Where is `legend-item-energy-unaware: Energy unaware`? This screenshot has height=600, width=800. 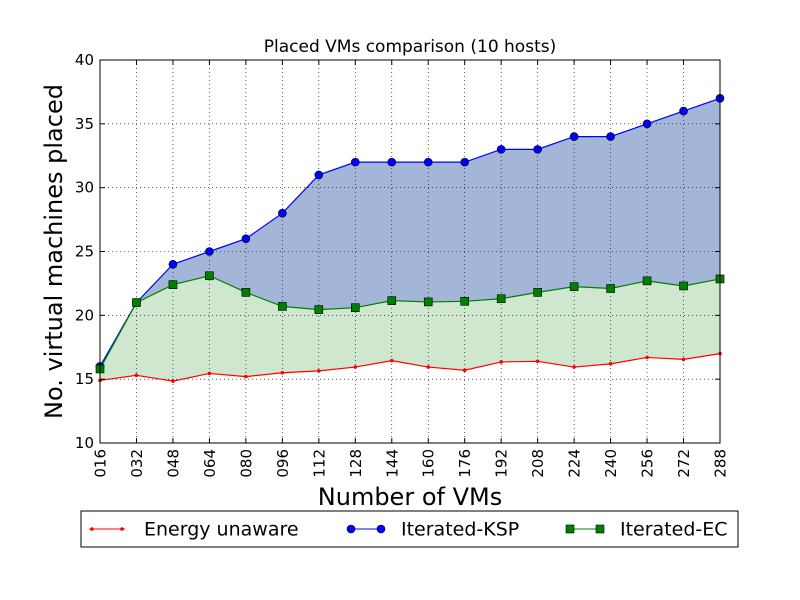
legend-item-energy-unaware: Energy unaware is located at coordinates (194, 530).